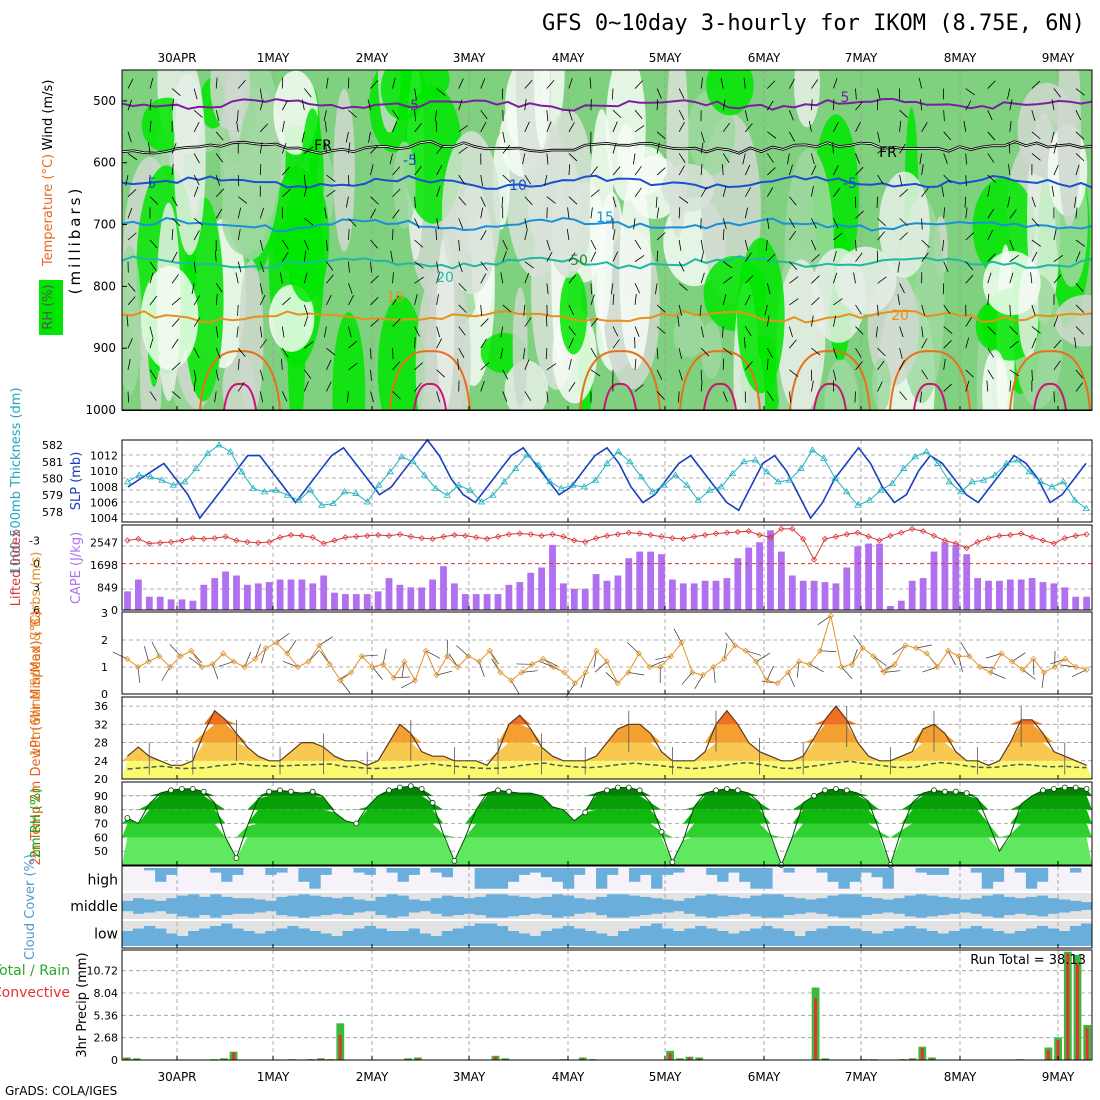 This screenshot has height=1100, width=1100. I want to click on wind-tick-label: 2, so click(104, 640).